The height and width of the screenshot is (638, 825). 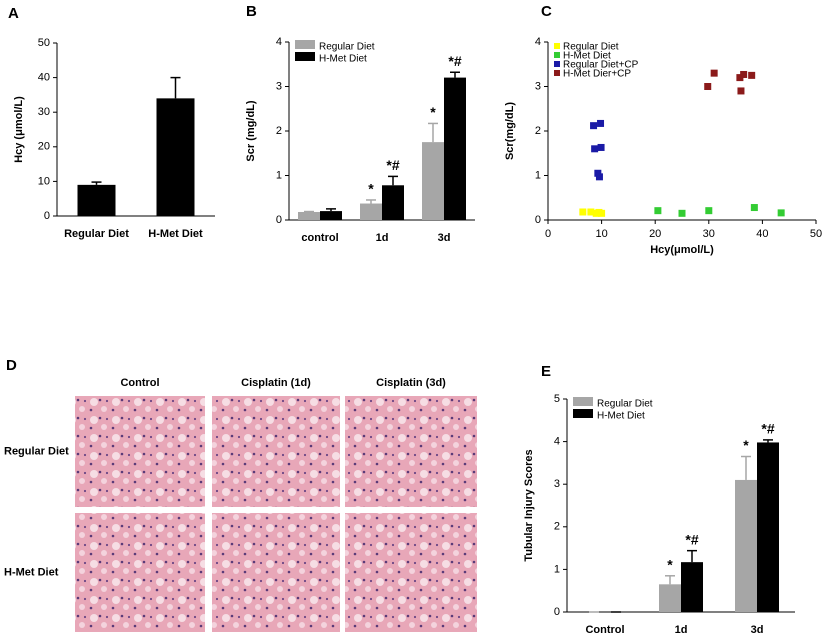 I want to click on x-tick-label: 30, so click(x=709, y=234).